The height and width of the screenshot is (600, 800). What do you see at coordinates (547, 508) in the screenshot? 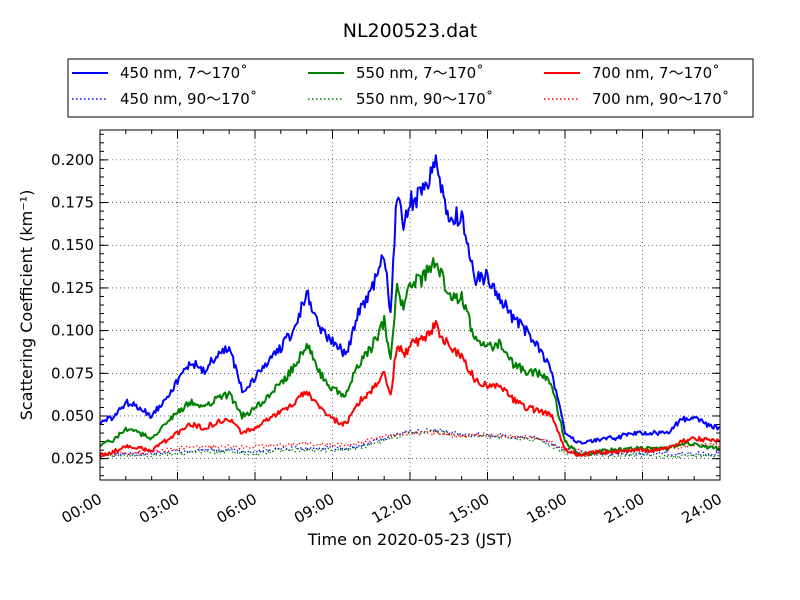
I see `x-tick-label: 18:00` at bounding box center [547, 508].